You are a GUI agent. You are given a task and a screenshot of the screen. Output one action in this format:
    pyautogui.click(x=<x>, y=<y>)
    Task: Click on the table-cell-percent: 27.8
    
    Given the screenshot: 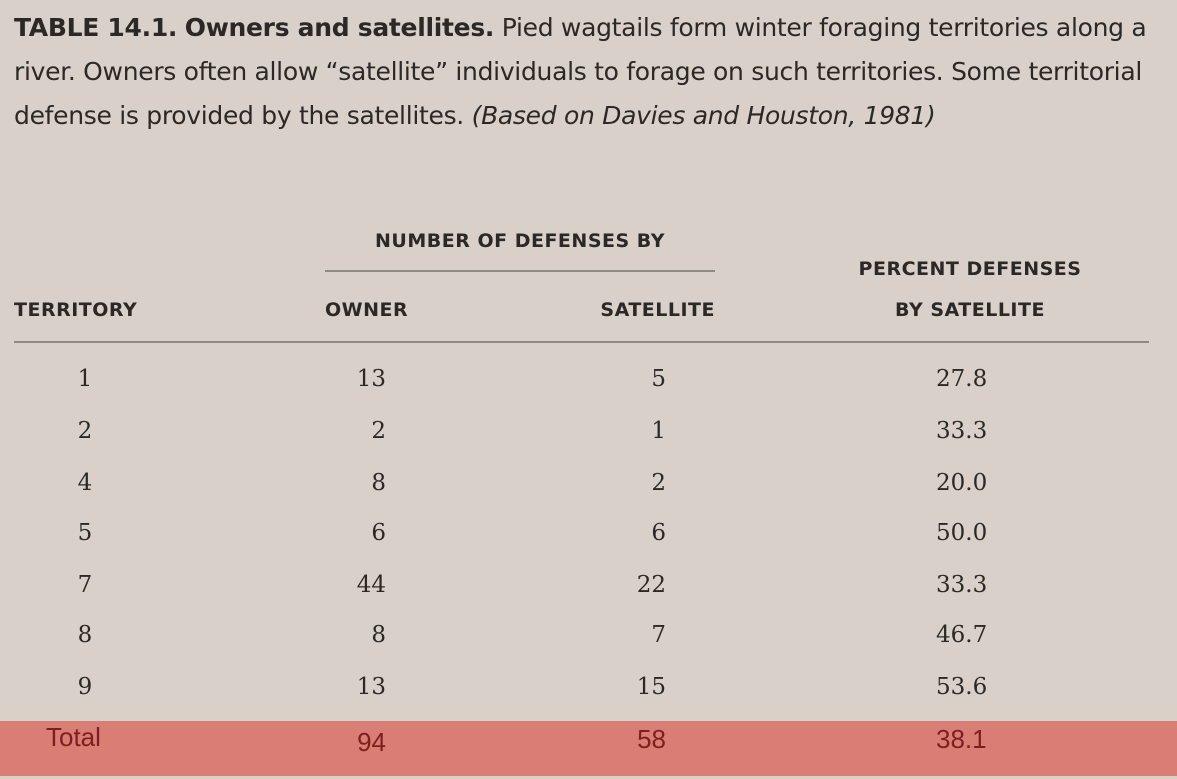 What is the action you would take?
    pyautogui.click(x=962, y=379)
    